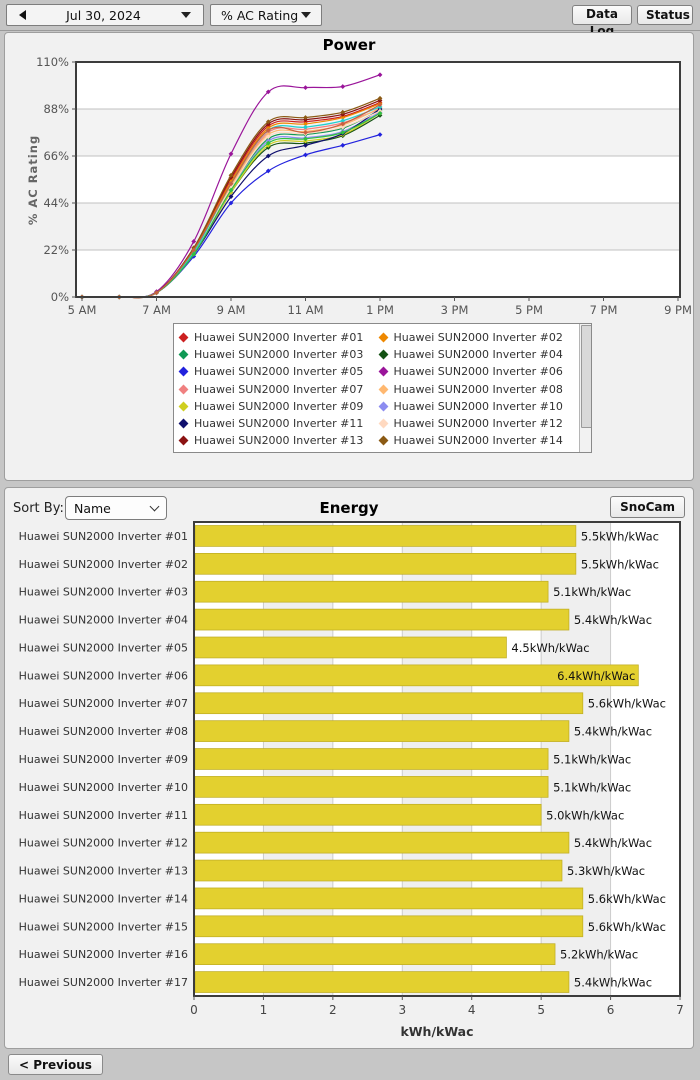 The width and height of the screenshot is (700, 1080). I want to click on energy-bar-row: 5.5kWh/kWac Huawei SUN2000 Inverter #01, so click(339, 536).